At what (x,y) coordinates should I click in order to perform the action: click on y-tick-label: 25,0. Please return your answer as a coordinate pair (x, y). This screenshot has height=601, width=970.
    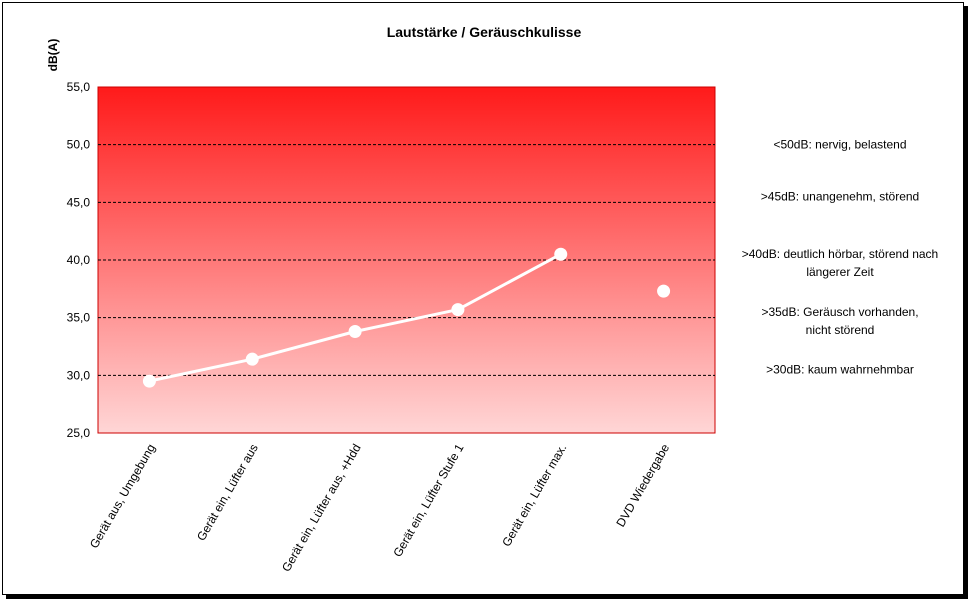
    Looking at the image, I should click on (79, 433).